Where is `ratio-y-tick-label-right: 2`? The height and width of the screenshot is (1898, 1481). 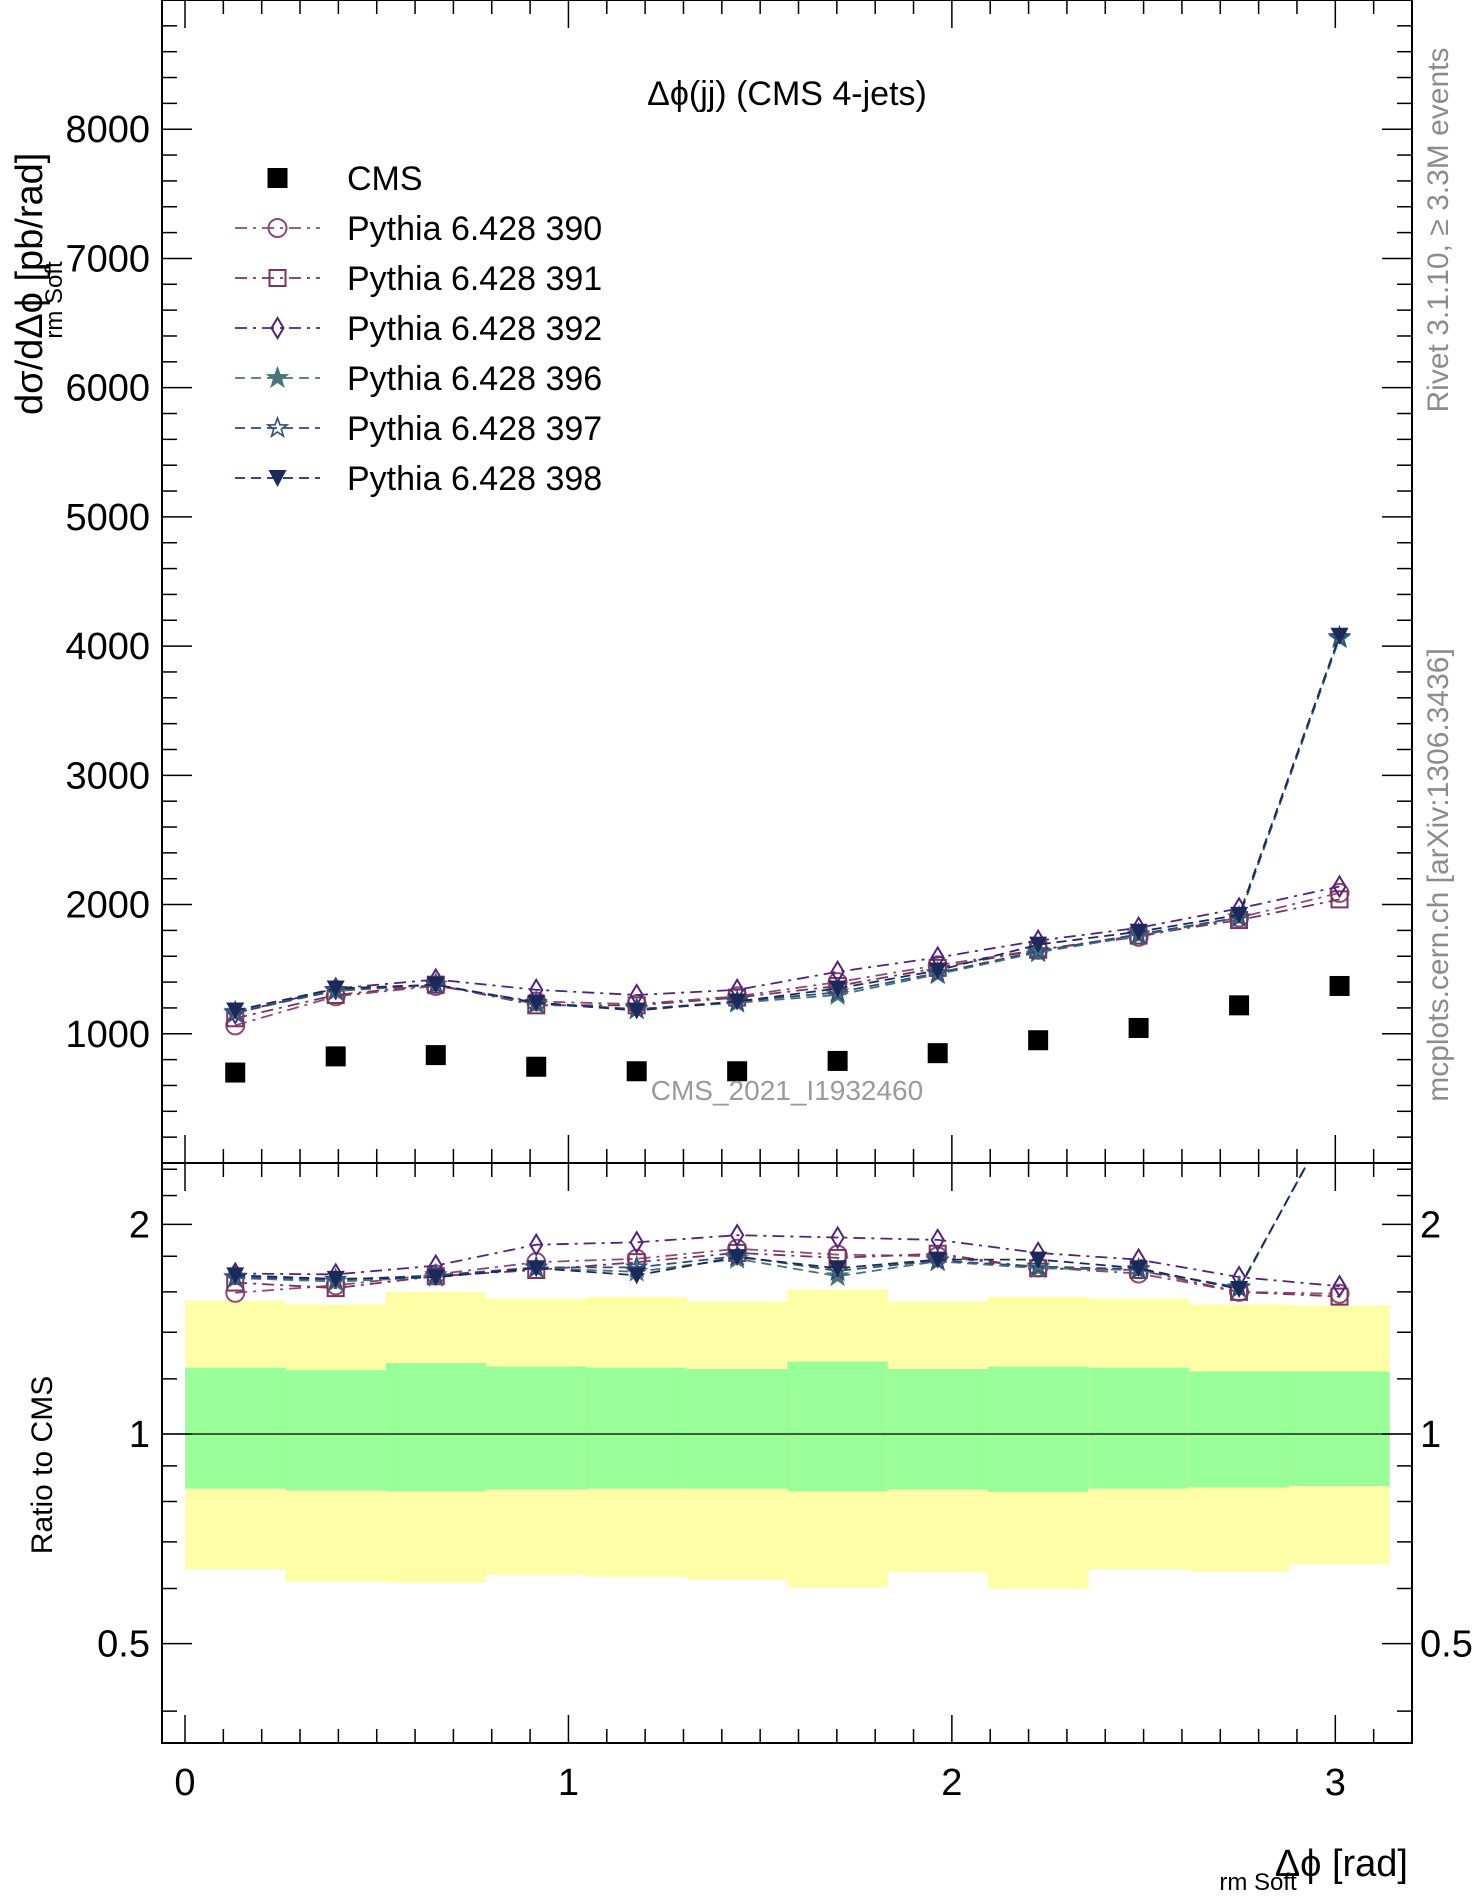 ratio-y-tick-label-right: 2 is located at coordinates (1430, 1225).